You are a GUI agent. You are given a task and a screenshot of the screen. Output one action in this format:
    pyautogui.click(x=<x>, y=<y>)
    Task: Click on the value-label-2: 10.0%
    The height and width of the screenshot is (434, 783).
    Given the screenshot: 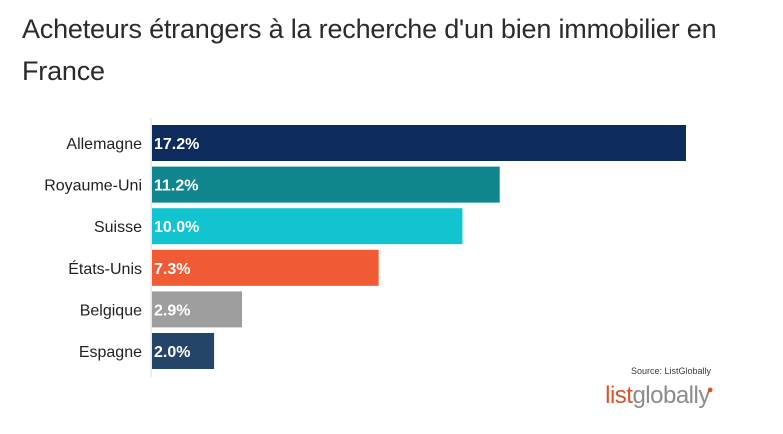 What is the action you would take?
    pyautogui.click(x=176, y=227)
    